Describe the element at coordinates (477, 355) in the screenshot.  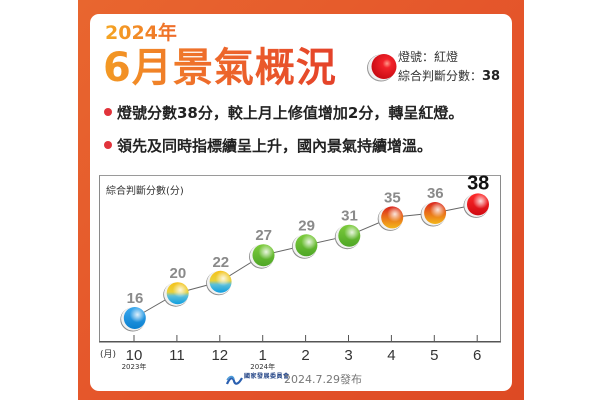
I see `x-tick-label: 6` at that location.